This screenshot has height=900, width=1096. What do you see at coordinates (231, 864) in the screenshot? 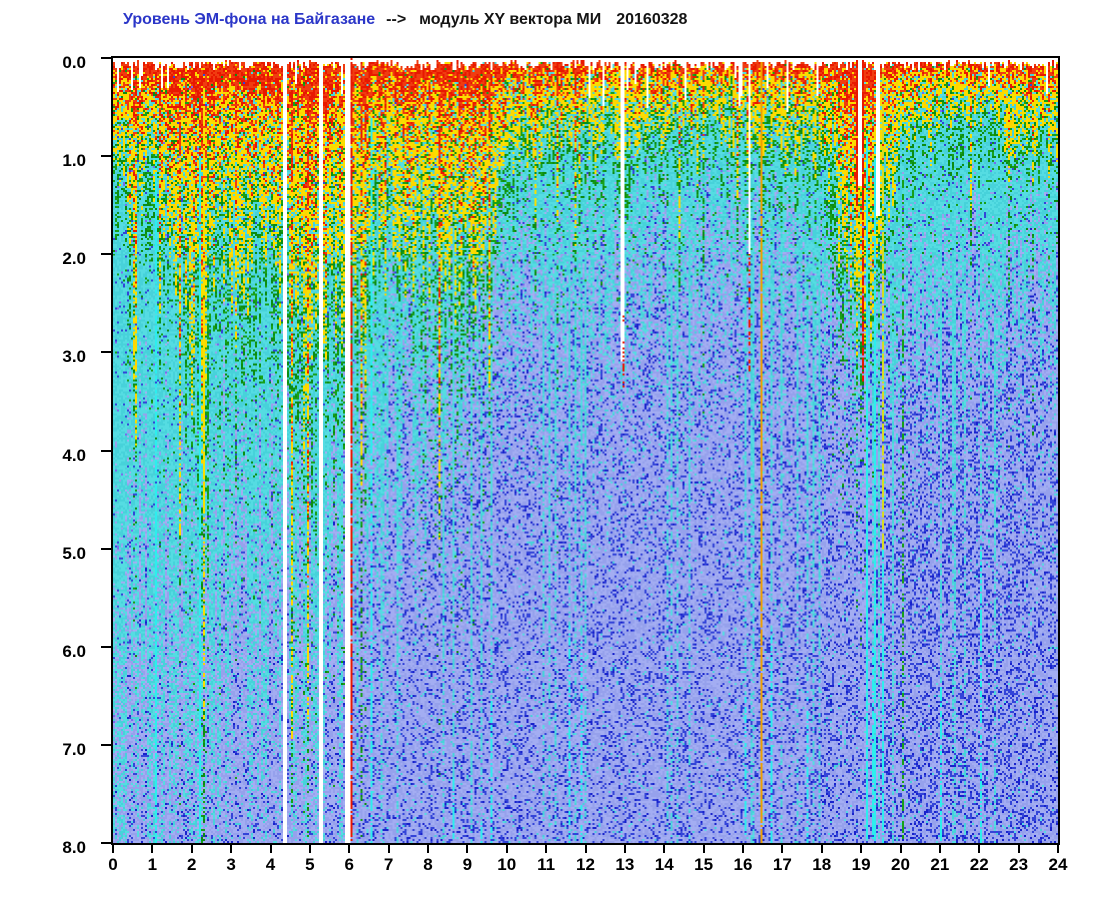
I see `x-tick-label: 3` at bounding box center [231, 864].